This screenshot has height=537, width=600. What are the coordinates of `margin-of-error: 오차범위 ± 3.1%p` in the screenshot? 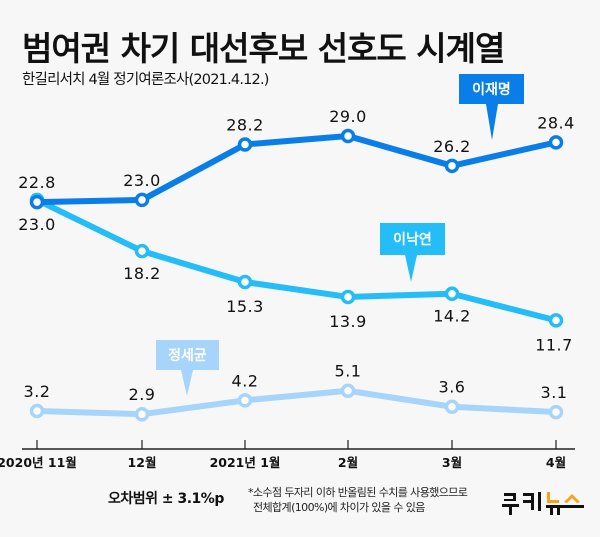 It's located at (166, 499).